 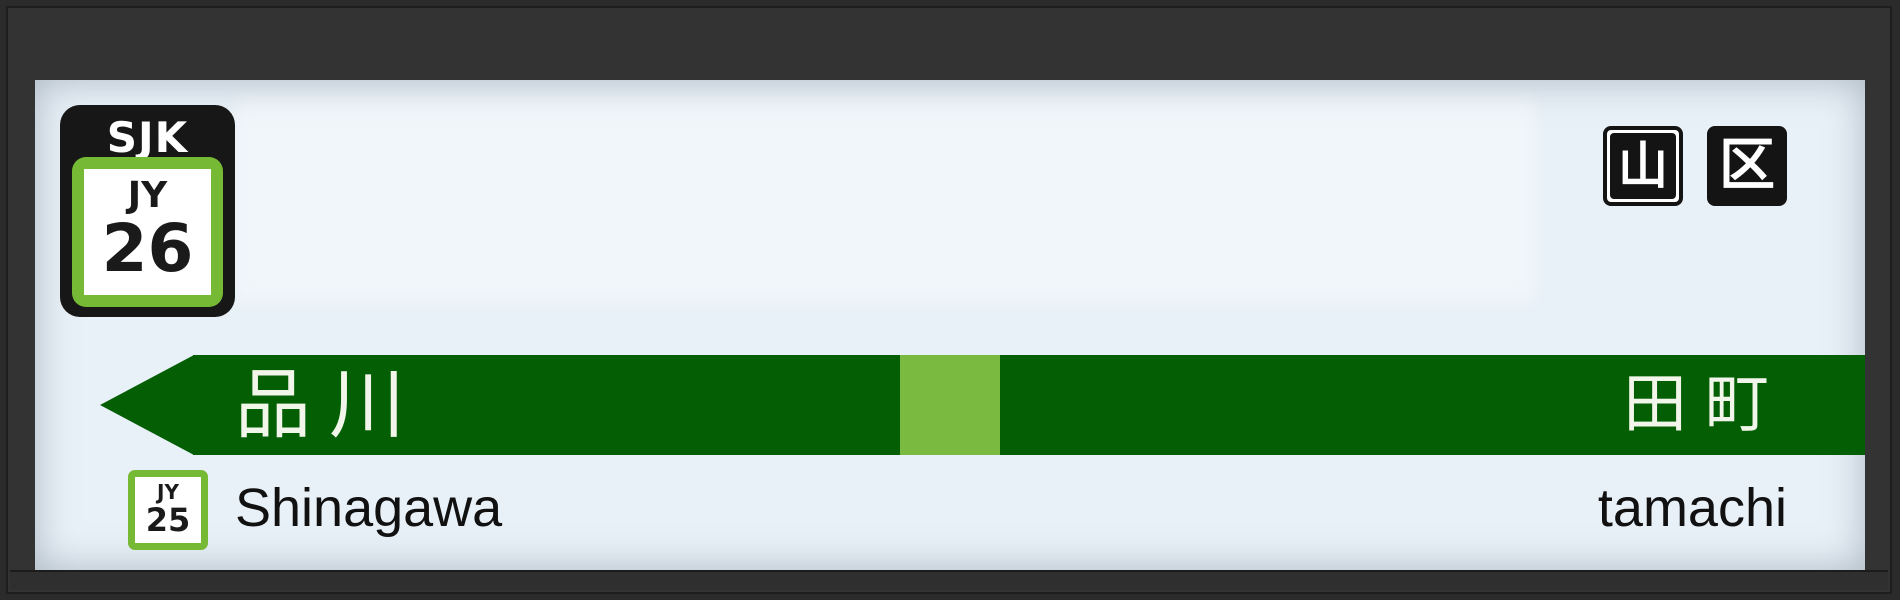 What do you see at coordinates (147, 137) in the screenshot?
I see `station-code: SJK` at bounding box center [147, 137].